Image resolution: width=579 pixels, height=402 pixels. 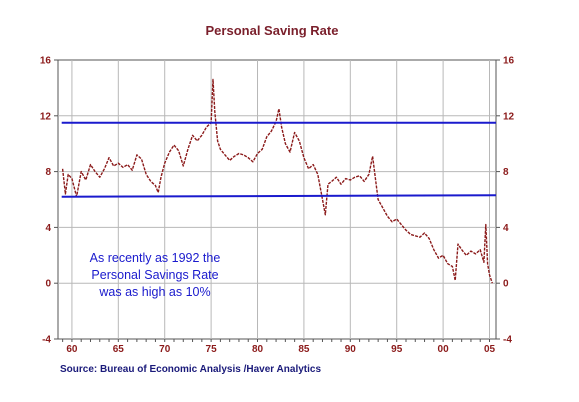 I want to click on x-tick-label: 80, so click(x=258, y=349).